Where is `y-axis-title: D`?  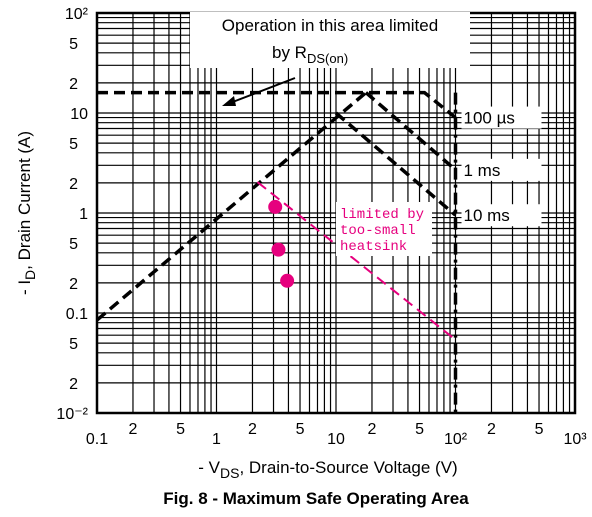 y-axis-title: D is located at coordinates (30, 275).